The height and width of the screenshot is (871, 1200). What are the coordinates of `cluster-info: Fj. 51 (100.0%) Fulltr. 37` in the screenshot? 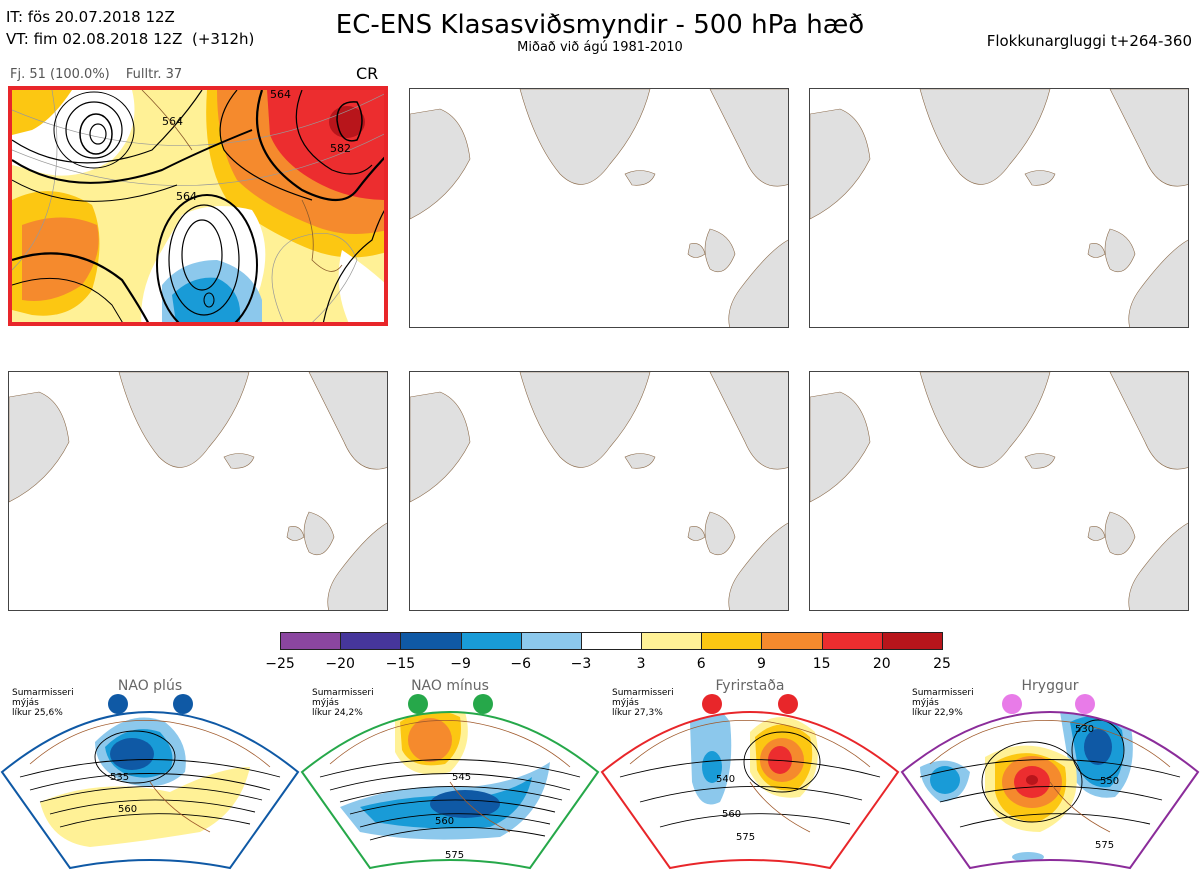 It's located at (102, 74).